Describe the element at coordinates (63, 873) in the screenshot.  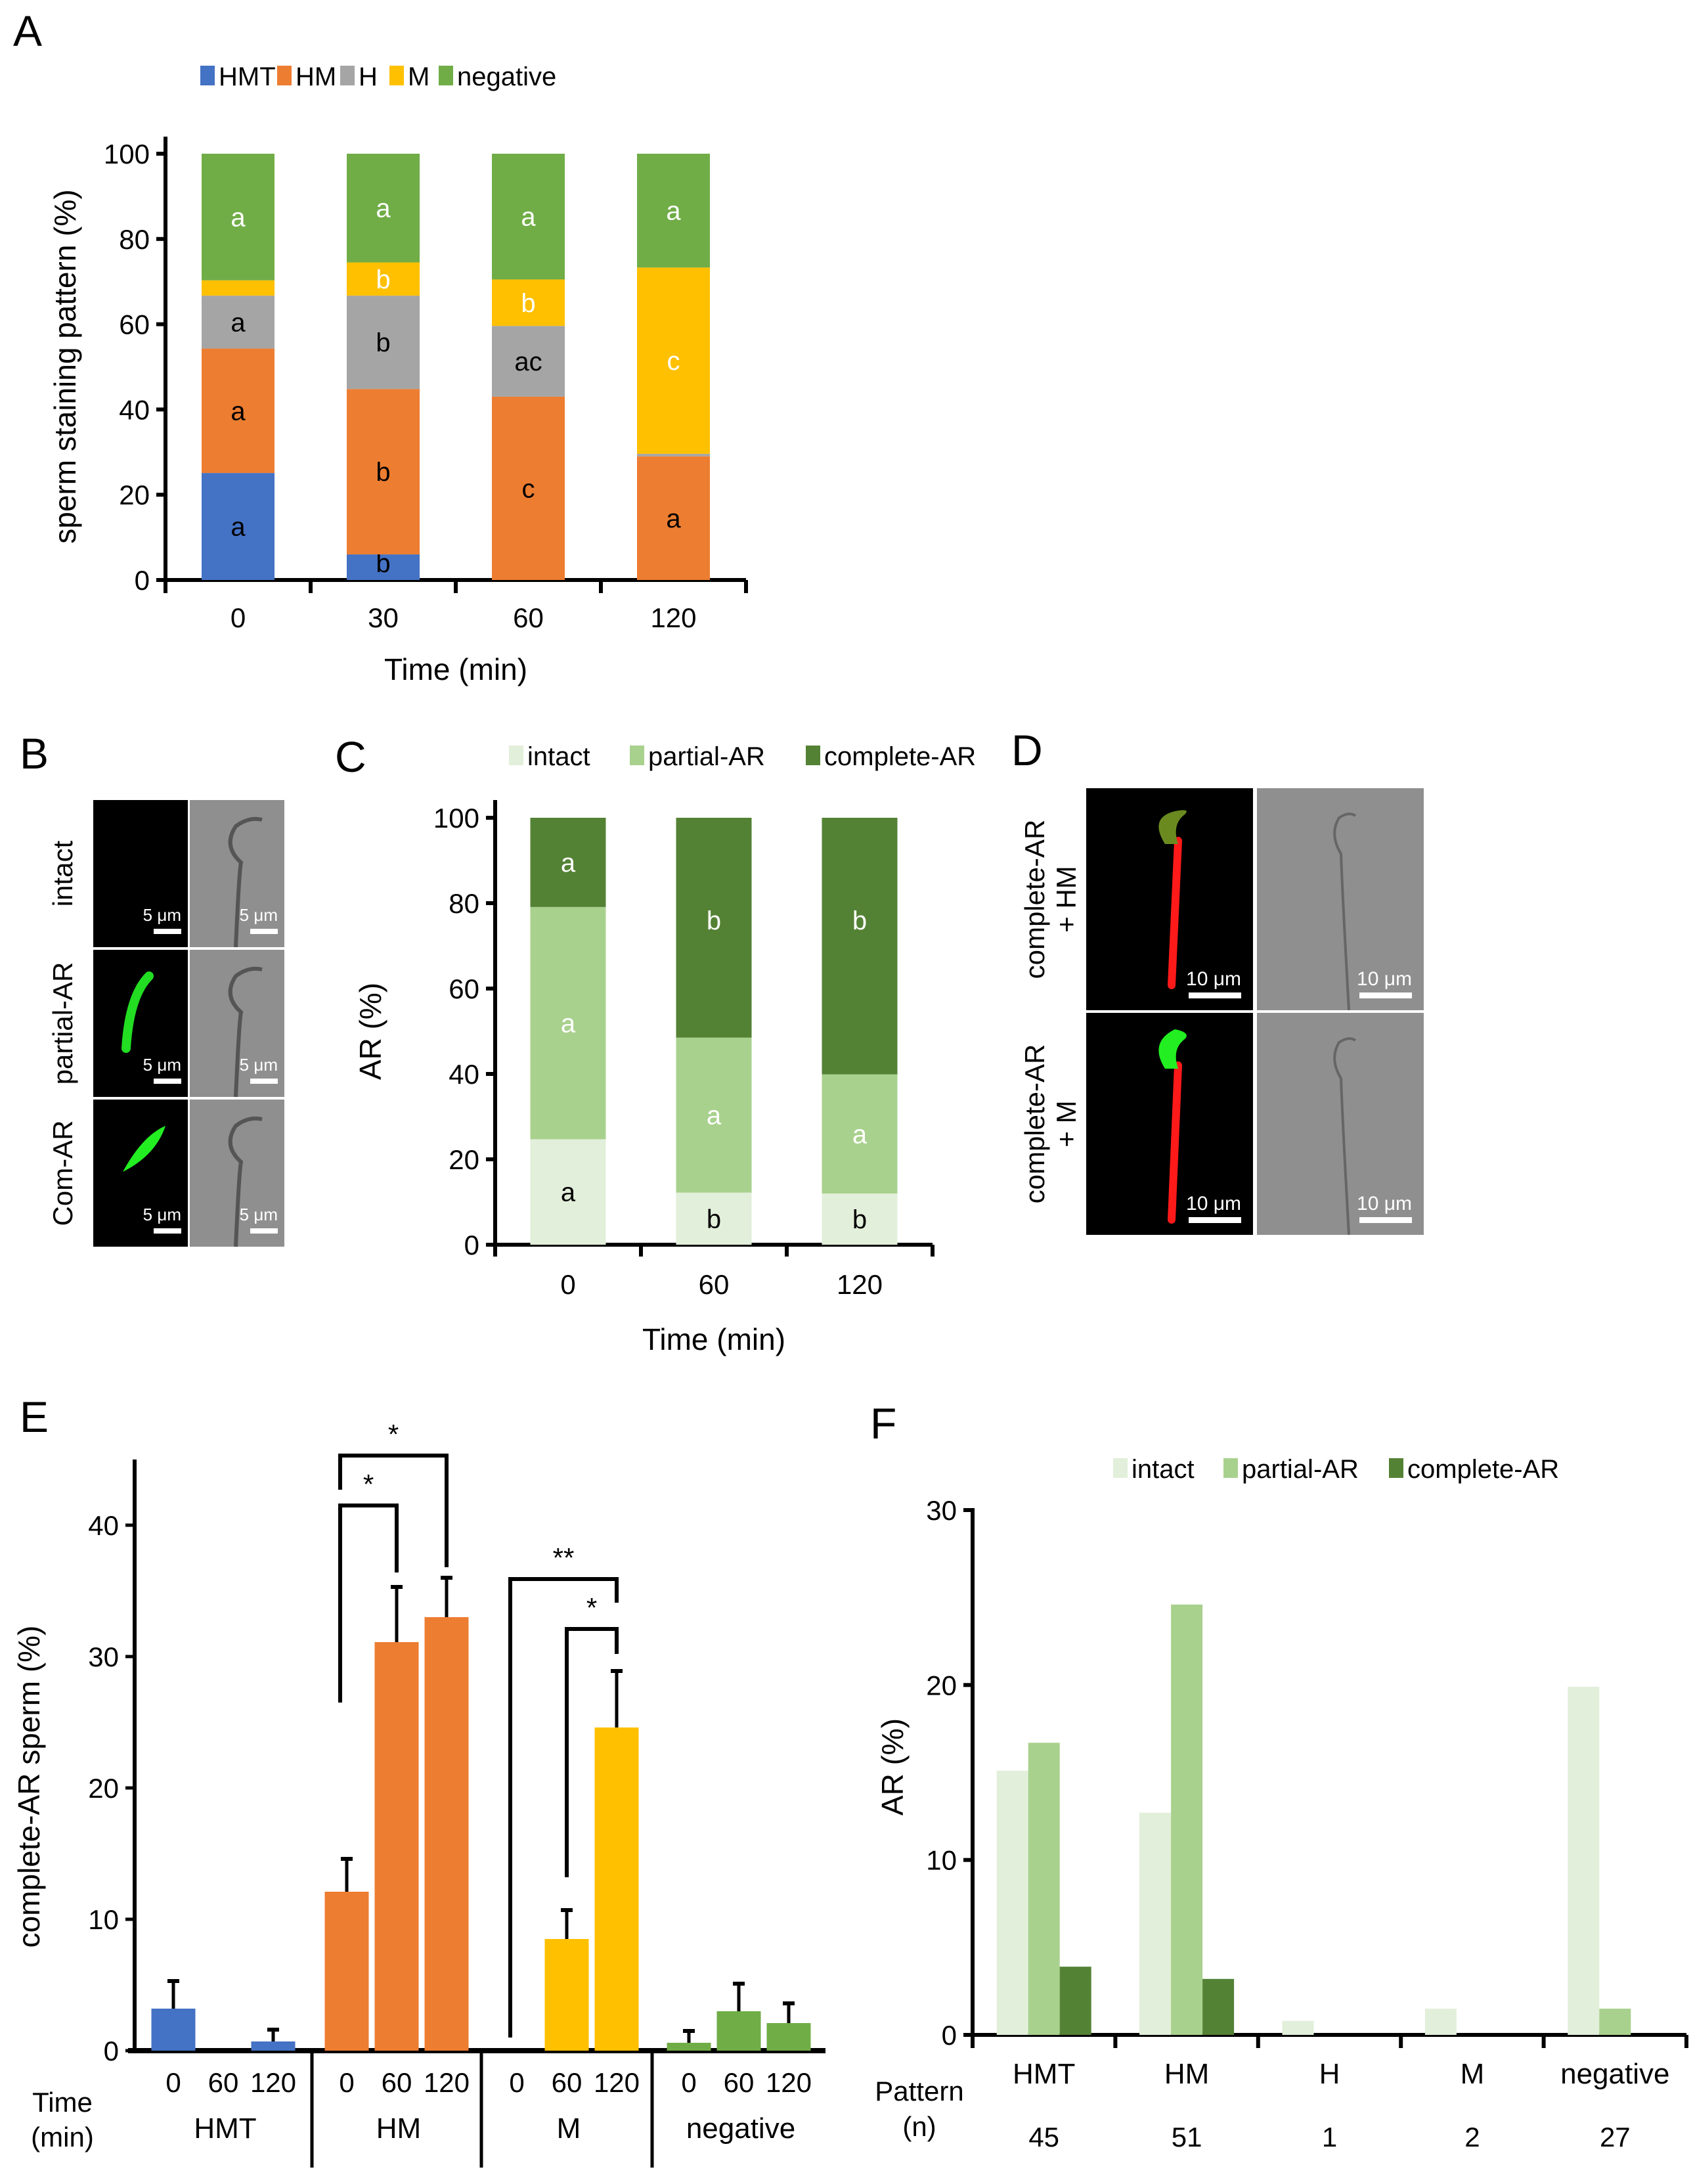
I see `micrograph-row-label-intact: intact` at that location.